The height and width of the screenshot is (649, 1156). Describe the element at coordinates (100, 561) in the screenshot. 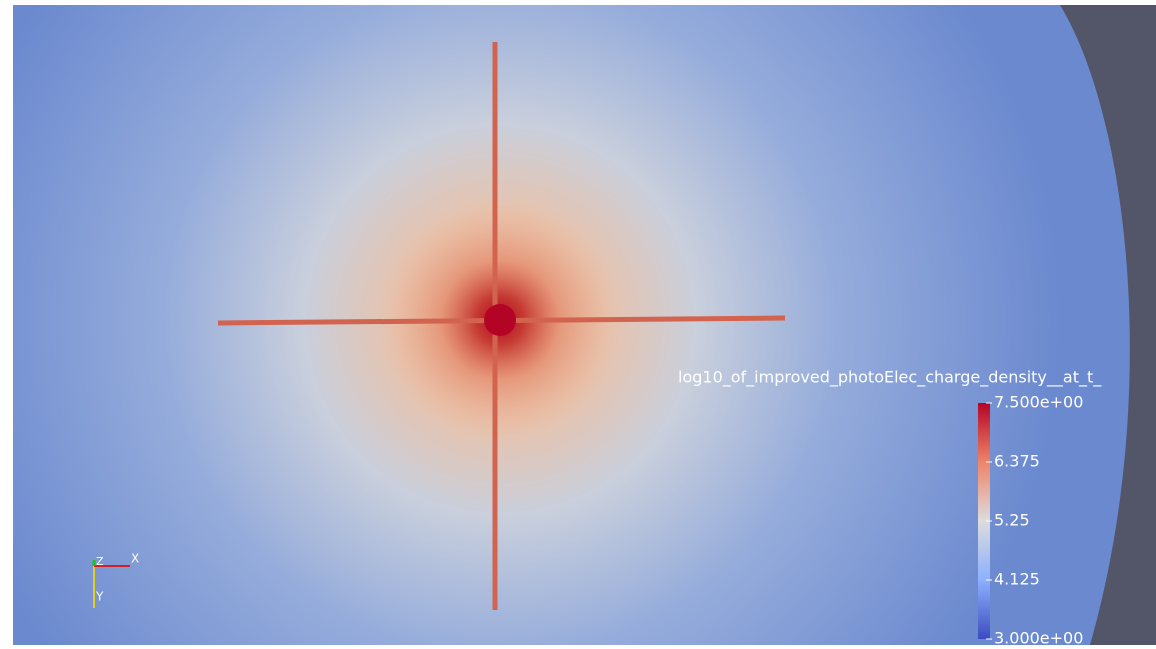

I see `z-label: Z` at that location.